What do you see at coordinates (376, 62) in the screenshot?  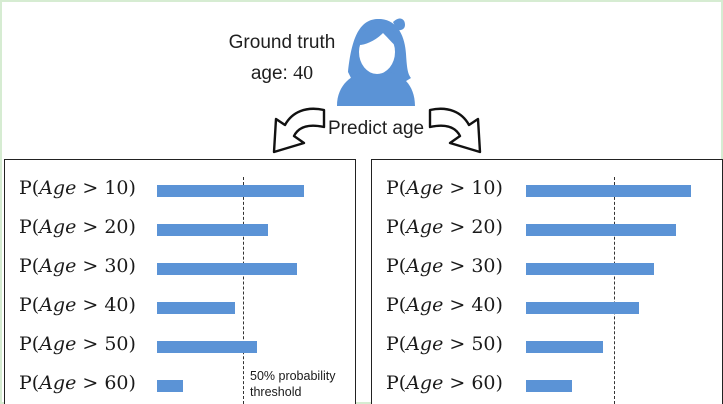 I see `person-avatar-icon` at bounding box center [376, 62].